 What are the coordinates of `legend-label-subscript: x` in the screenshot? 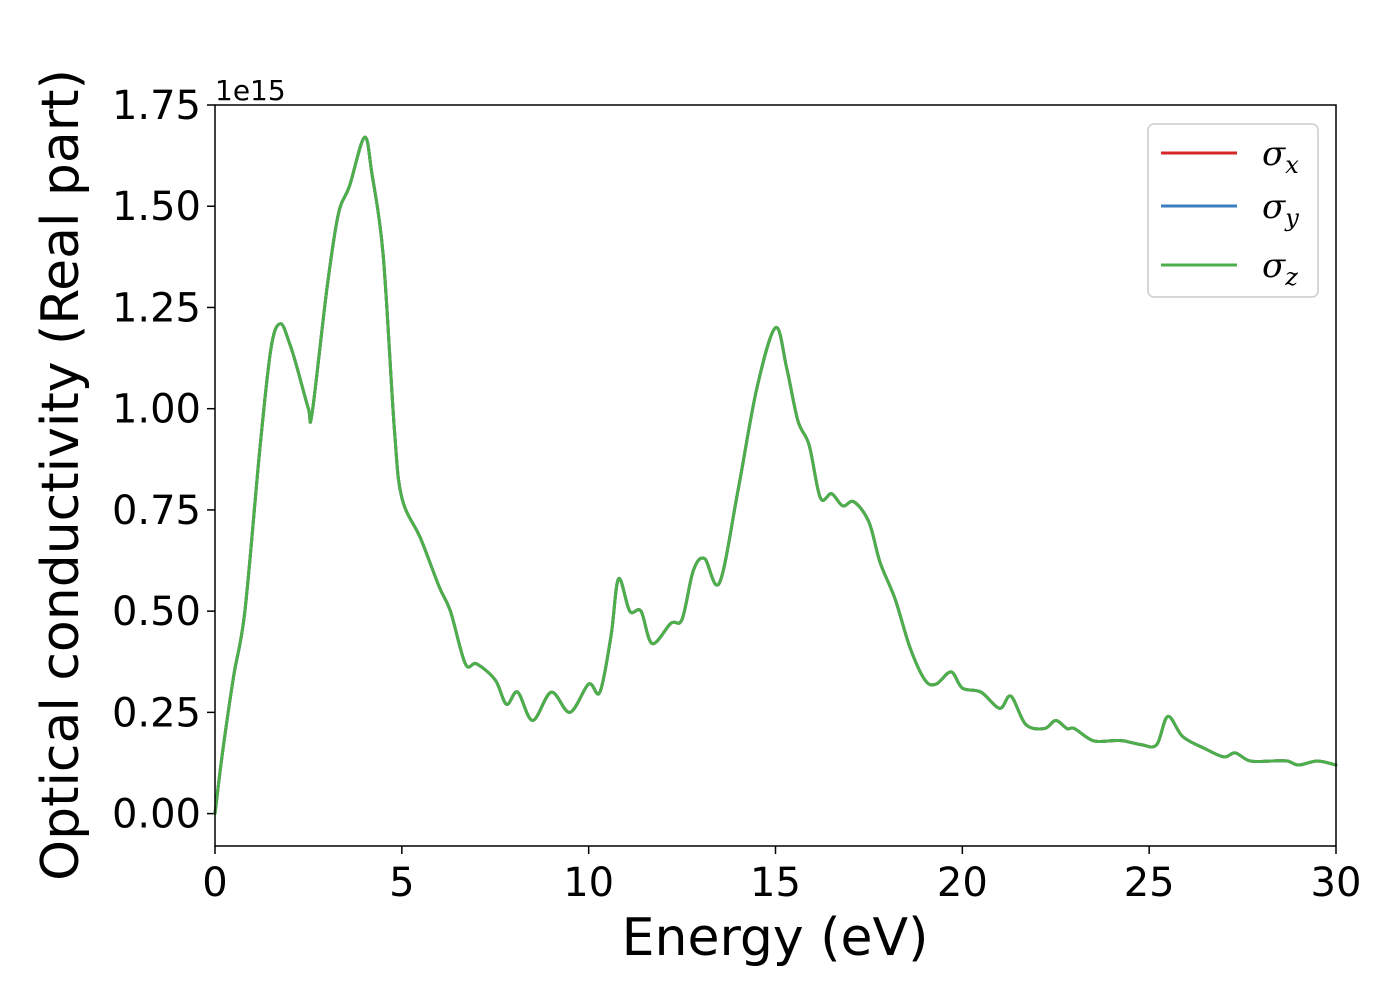 It's located at (1292, 165).